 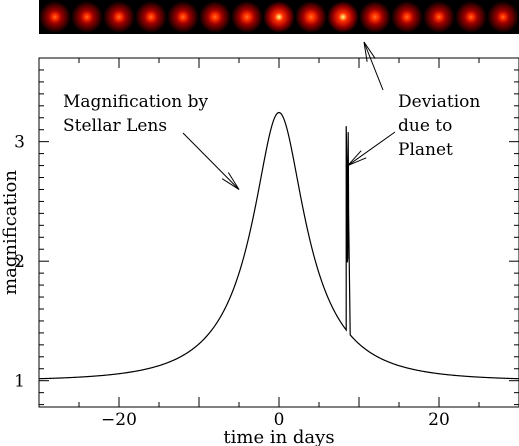 I want to click on y-axis-label: magnification, so click(x=10, y=232).